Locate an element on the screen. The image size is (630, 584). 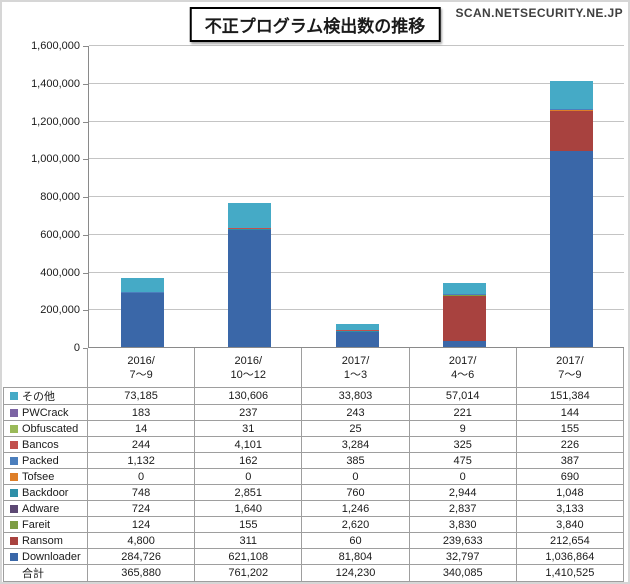
total-cell-value: 340,085 is located at coordinates (463, 573).